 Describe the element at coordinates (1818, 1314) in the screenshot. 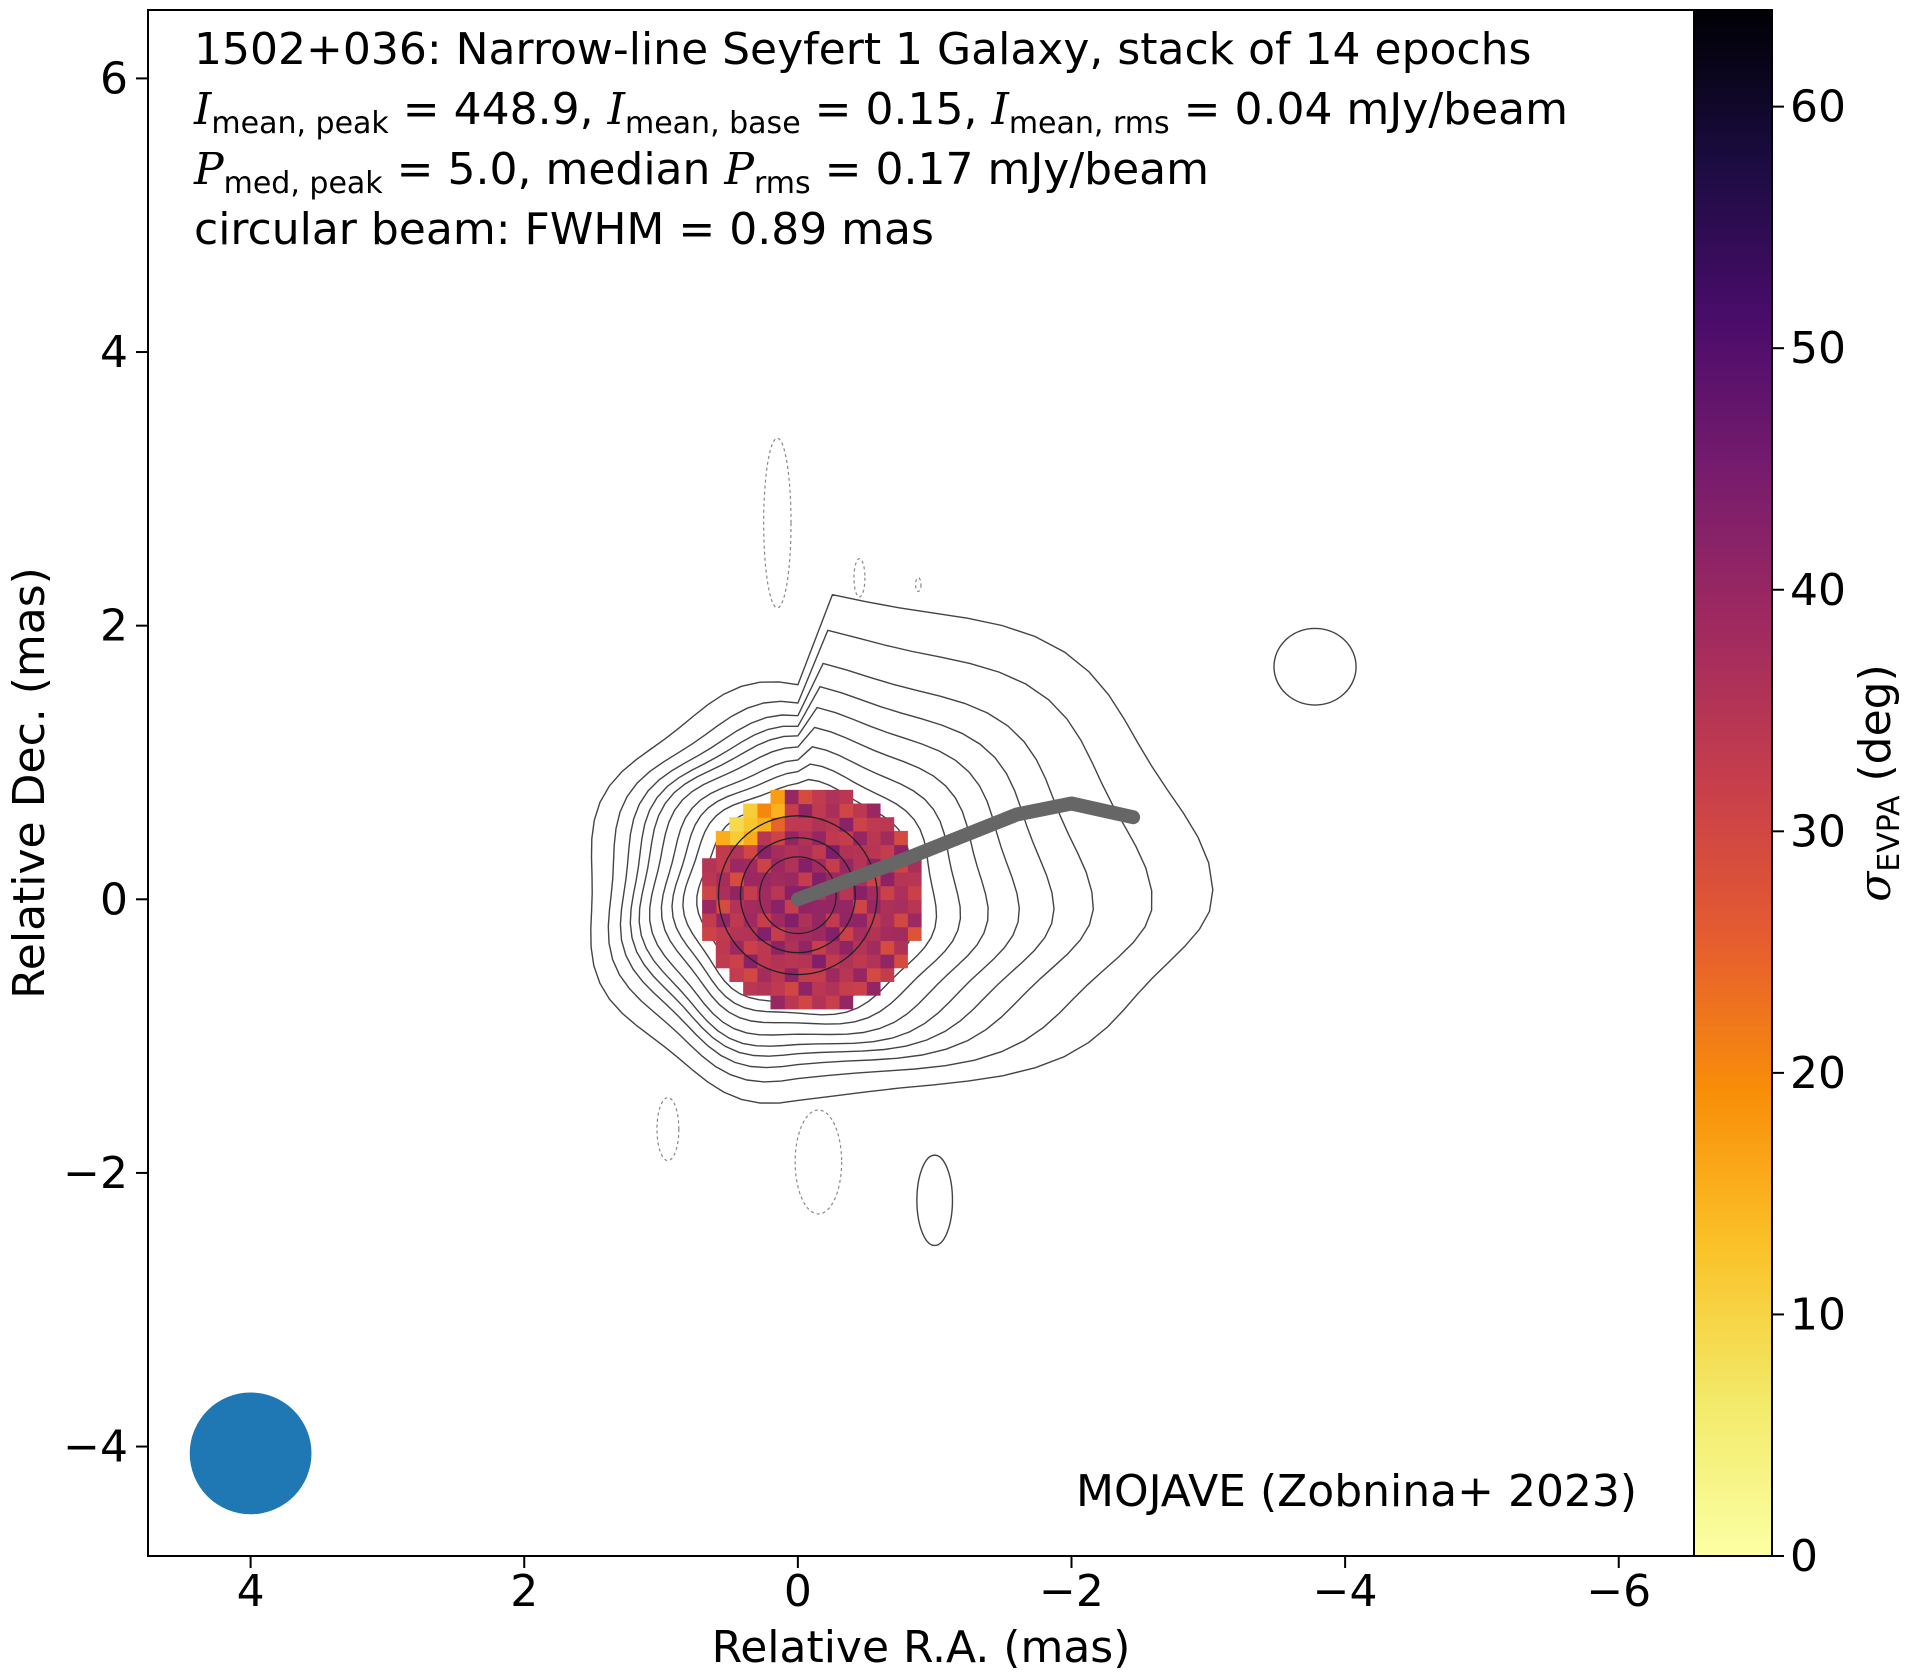

I see `colorbar-tick-label: 10` at that location.